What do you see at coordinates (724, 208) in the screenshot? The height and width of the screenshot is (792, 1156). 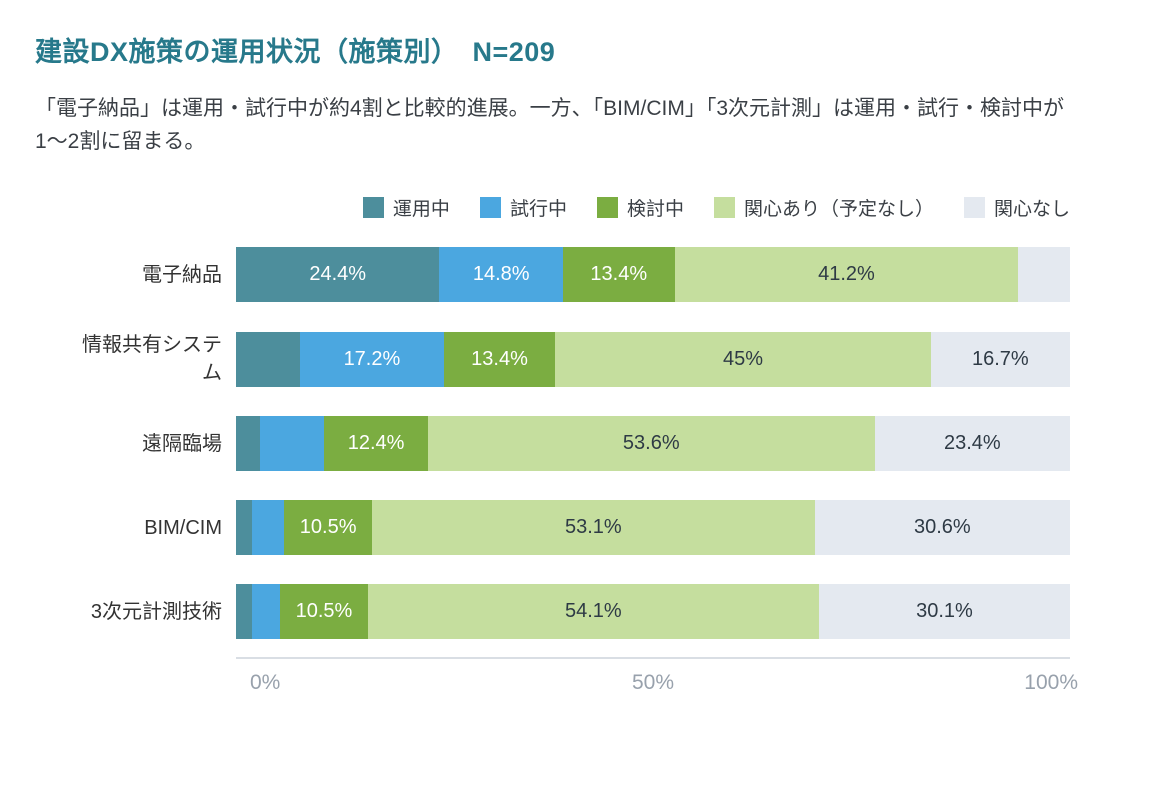 I see `legend-swatch-interested-no-plan` at bounding box center [724, 208].